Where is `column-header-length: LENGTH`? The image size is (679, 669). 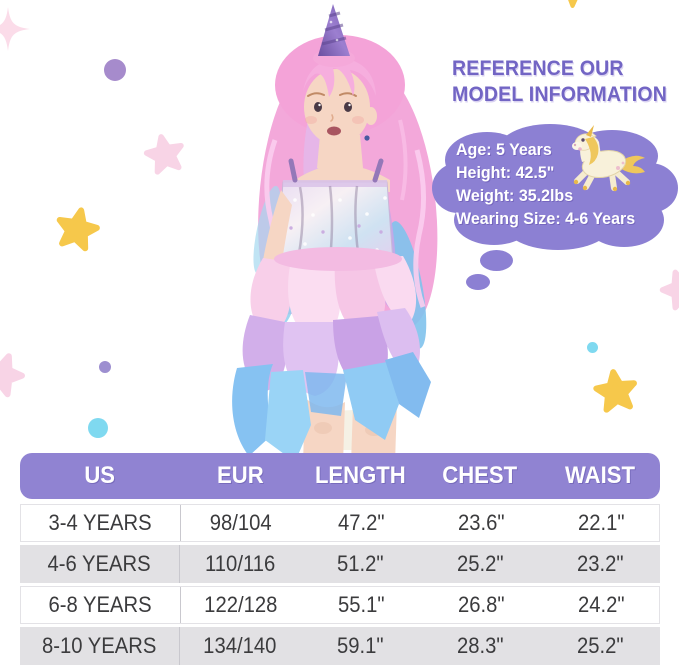 column-header-length: LENGTH is located at coordinates (360, 475).